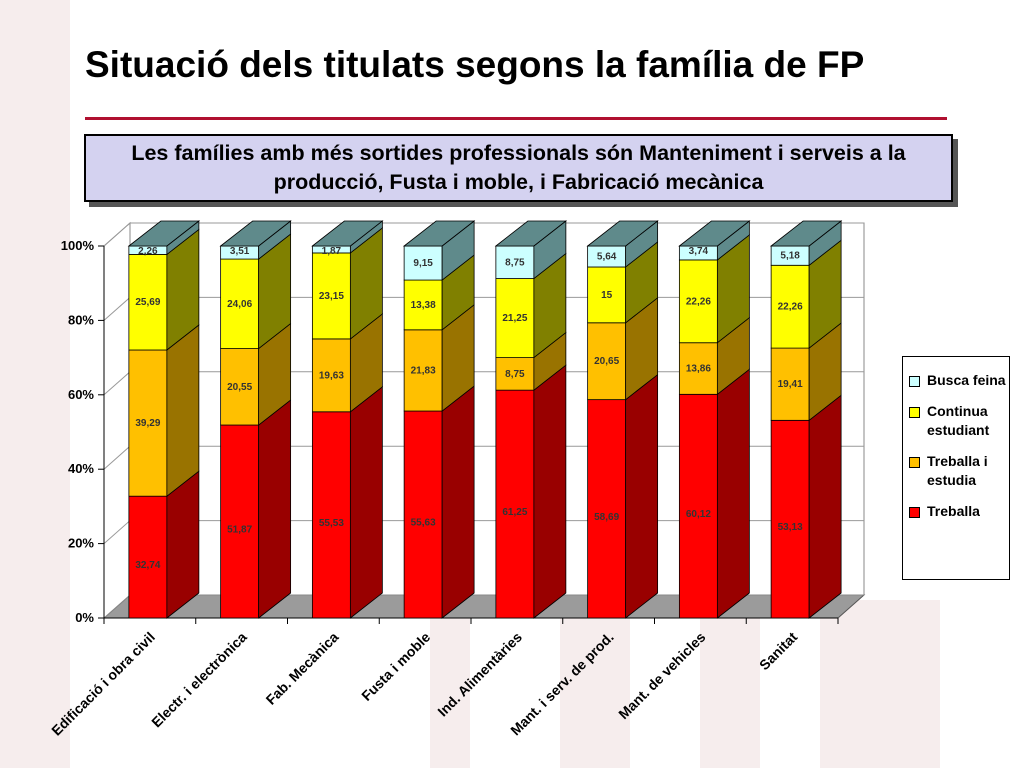 The width and height of the screenshot is (1024, 768). I want to click on chart-floor, so click(484, 606).